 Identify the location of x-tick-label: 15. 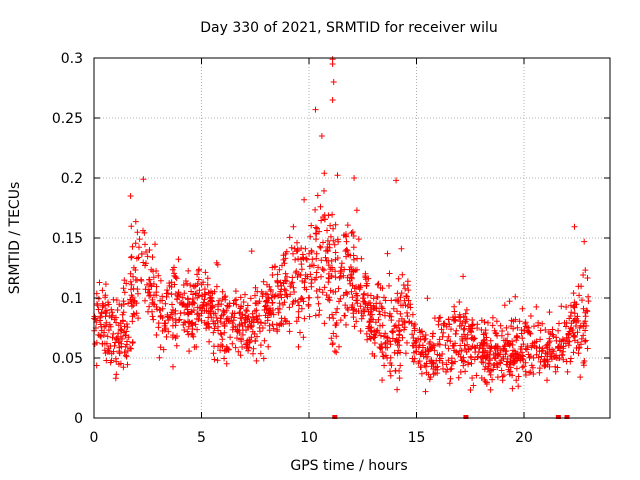
(417, 438).